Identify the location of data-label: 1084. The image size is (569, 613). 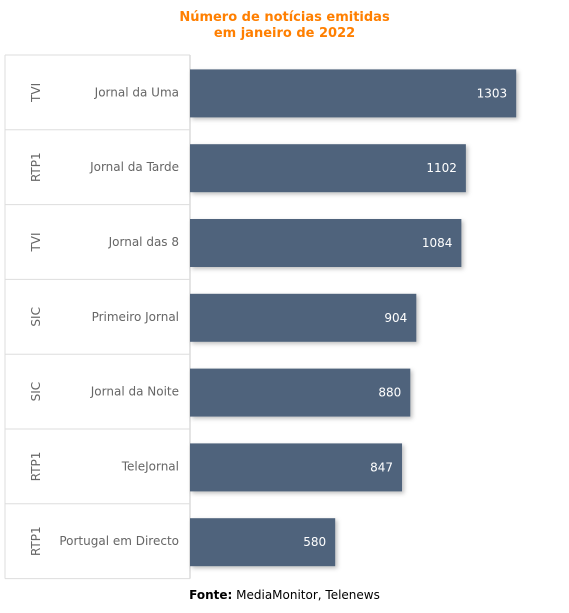
(437, 243).